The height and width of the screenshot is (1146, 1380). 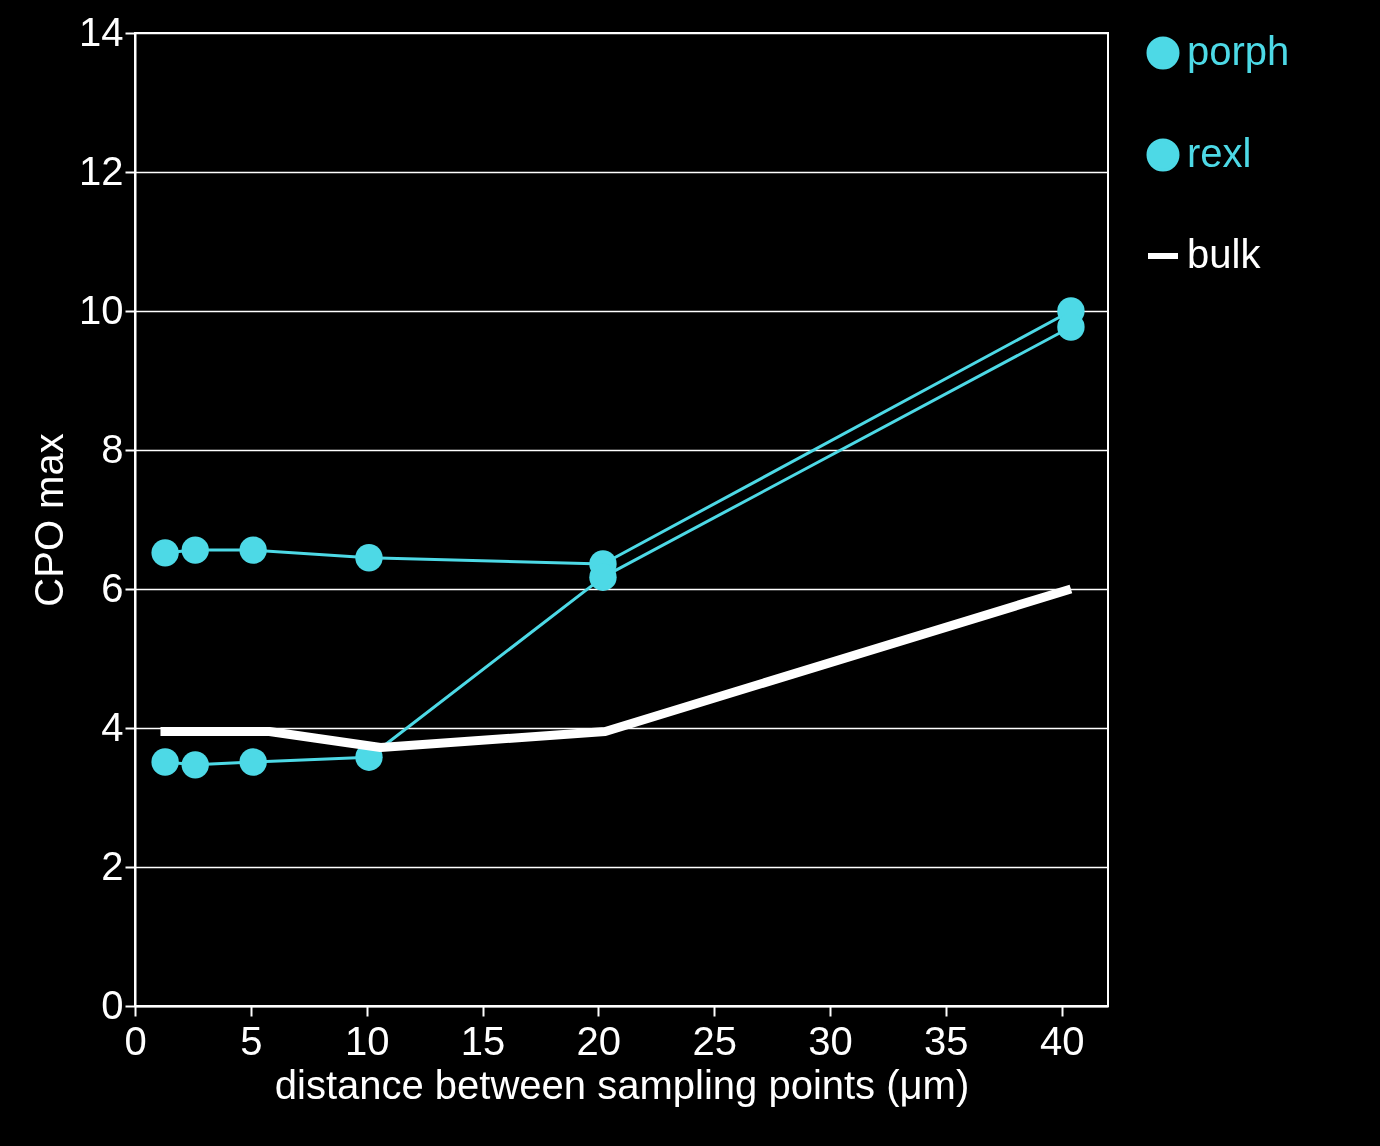 I want to click on x-tick-label: 20, so click(x=599, y=1040).